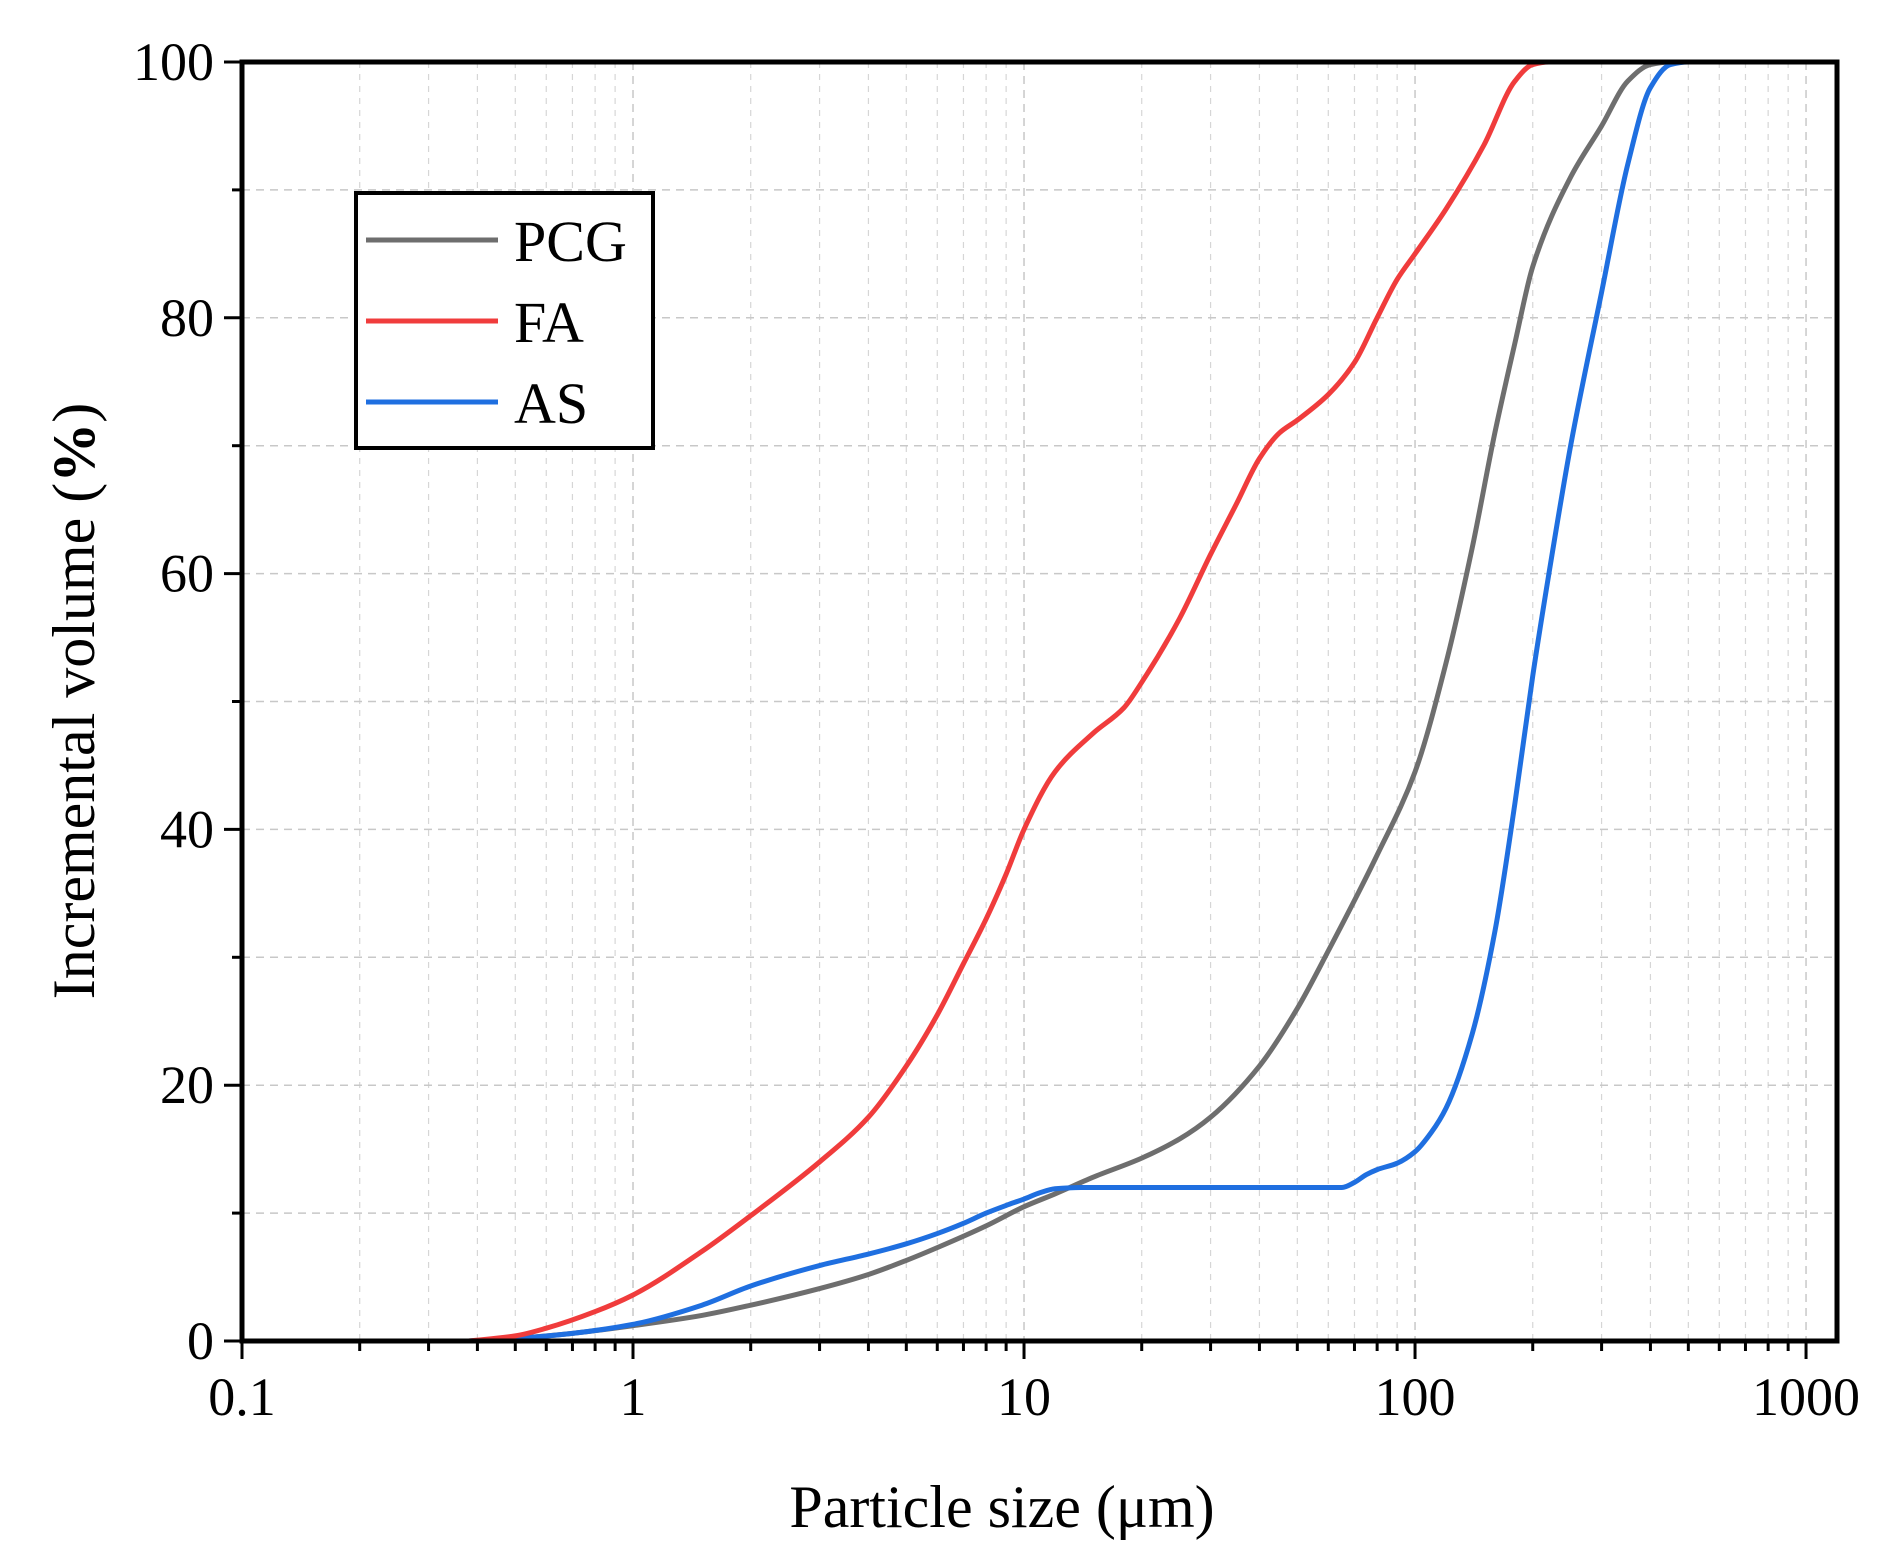 This screenshot has width=1881, height=1545. I want to click on y-tick-label: 100, so click(173, 62).